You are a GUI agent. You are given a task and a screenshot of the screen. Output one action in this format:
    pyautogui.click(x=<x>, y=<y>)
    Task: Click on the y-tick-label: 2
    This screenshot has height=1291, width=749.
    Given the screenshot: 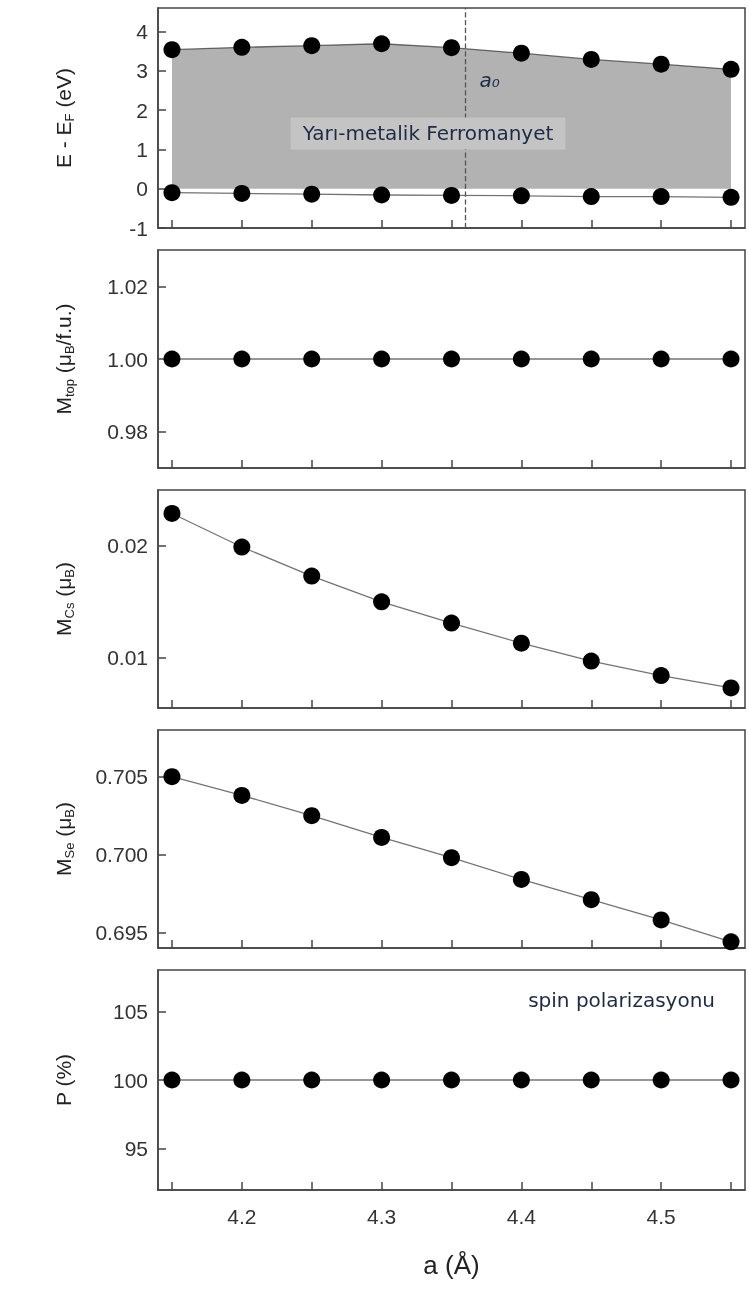 What is the action you would take?
    pyautogui.click(x=142, y=110)
    